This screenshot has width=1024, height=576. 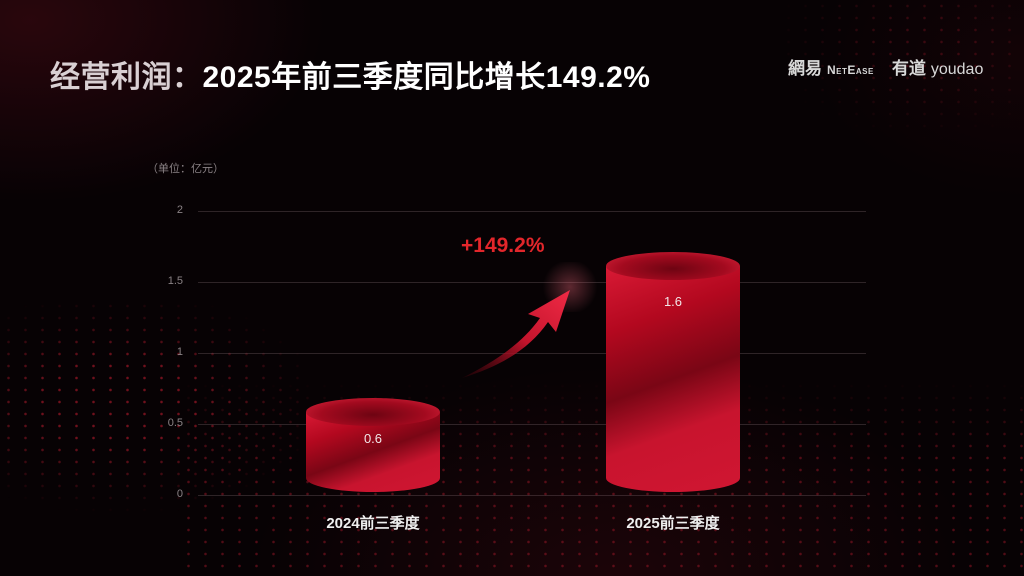 I want to click on netease-logo-cn: 網易, so click(x=805, y=68).